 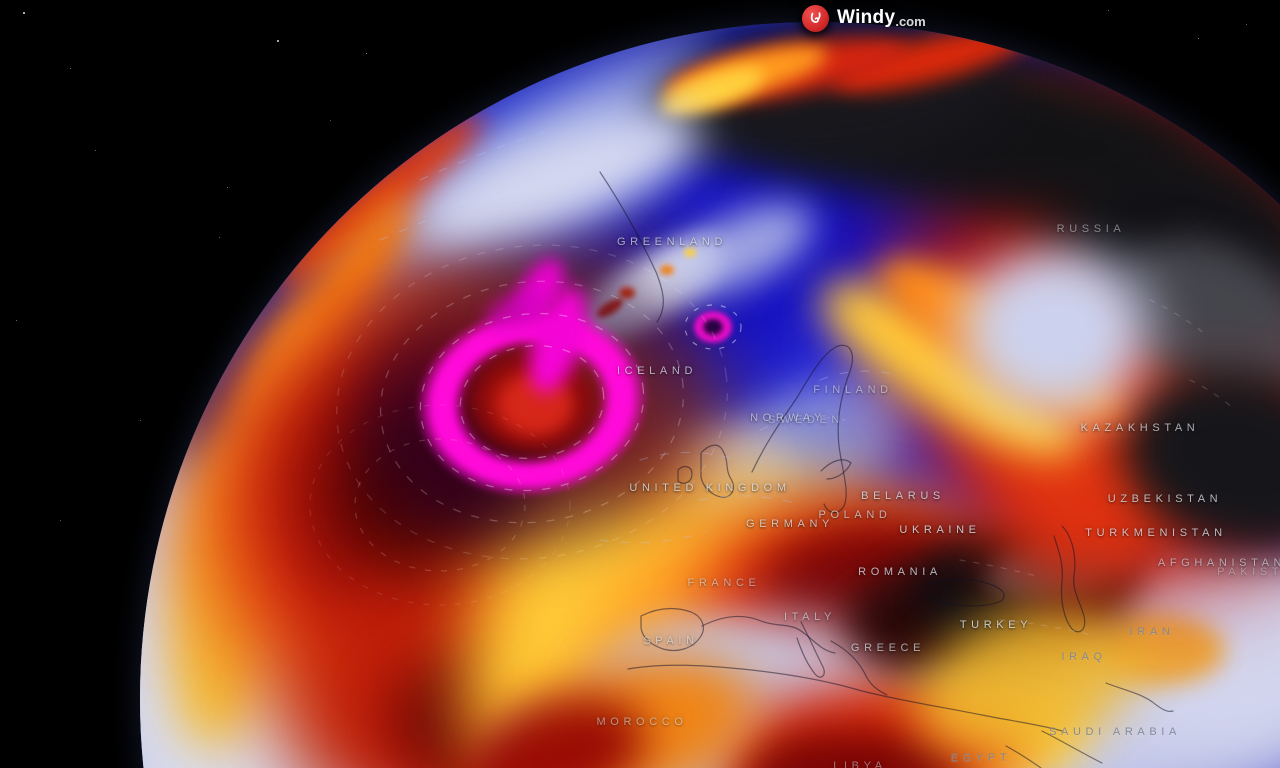 What do you see at coordinates (1218, 563) in the screenshot?
I see `map-label-afghanistan: AFGHANISTAN` at bounding box center [1218, 563].